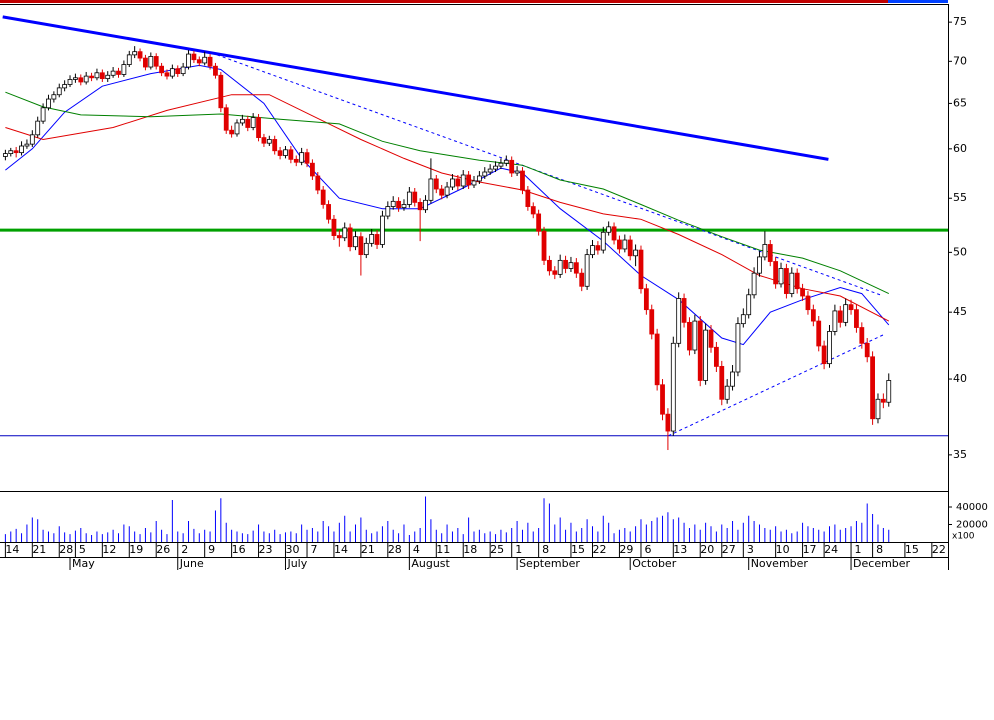 This screenshot has height=720, width=994. Describe the element at coordinates (395, 549) in the screenshot. I see `x-tick-label: 28` at that location.